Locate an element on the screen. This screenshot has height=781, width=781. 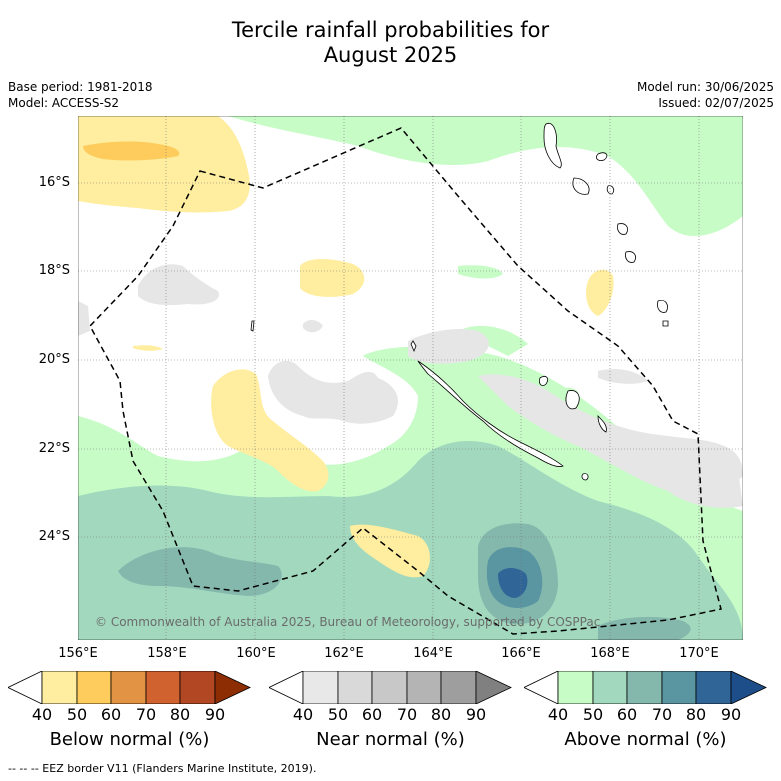
above-colorbar-high-arrow is located at coordinates (748, 687).